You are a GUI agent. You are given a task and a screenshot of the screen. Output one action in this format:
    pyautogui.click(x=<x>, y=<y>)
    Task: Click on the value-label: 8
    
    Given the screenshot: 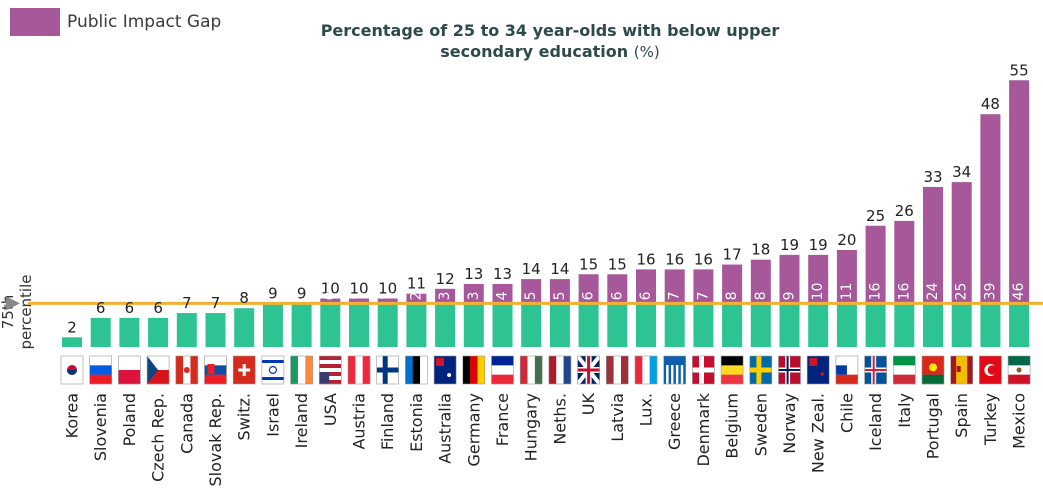 What is the action you would take?
    pyautogui.click(x=244, y=298)
    